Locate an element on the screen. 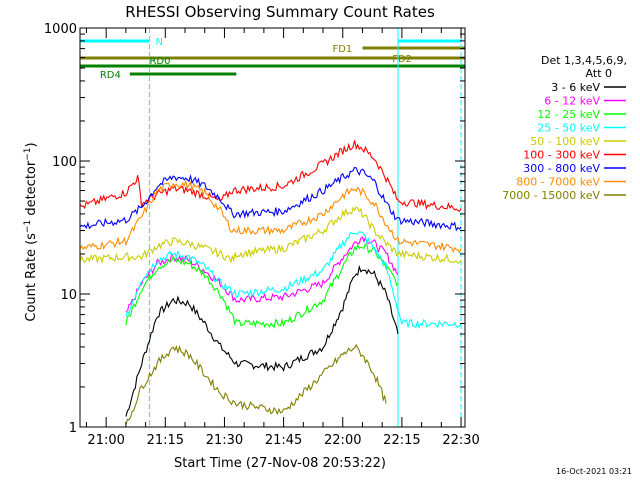  ylabel-part2: detector is located at coordinates (31, 190).